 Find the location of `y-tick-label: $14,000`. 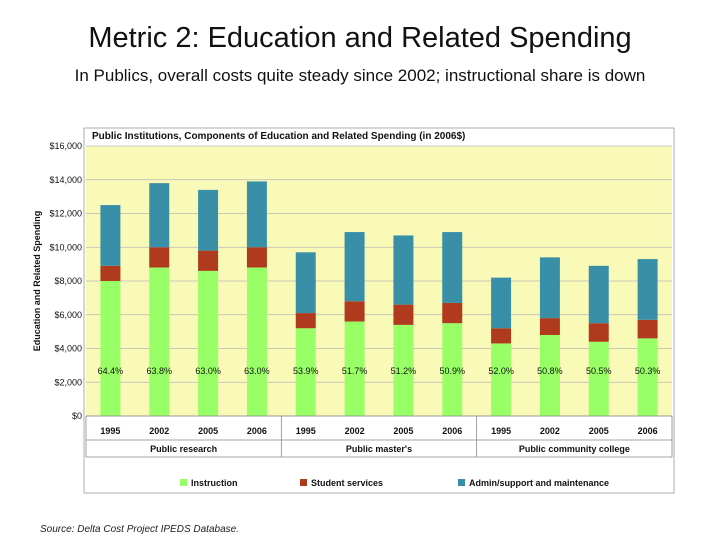

y-tick-label: $14,000 is located at coordinates (65, 180).